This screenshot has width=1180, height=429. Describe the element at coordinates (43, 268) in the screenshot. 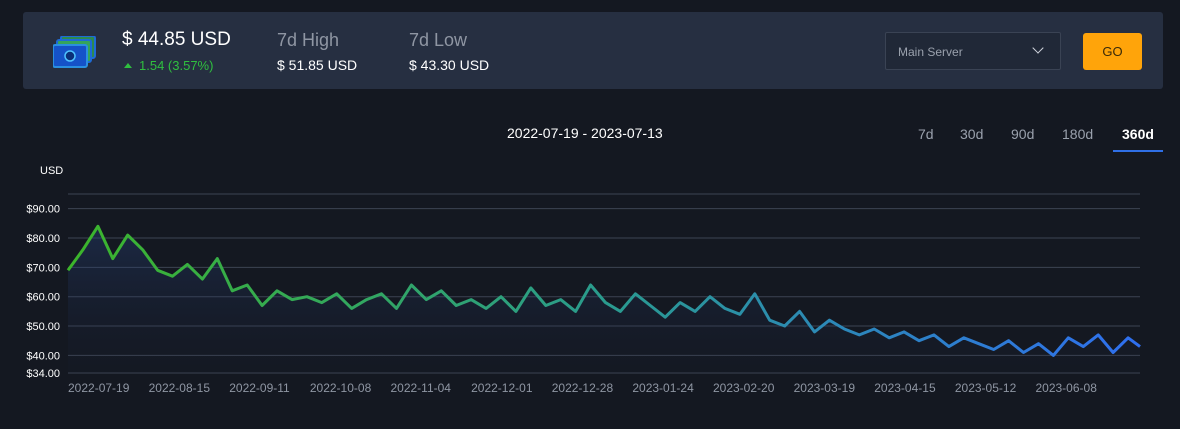

I see `y-tick-label: $70.00` at that location.